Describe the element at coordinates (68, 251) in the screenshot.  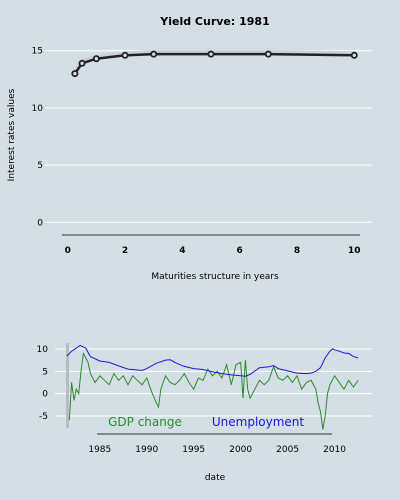
I see `x-tick-label: 0` at that location.